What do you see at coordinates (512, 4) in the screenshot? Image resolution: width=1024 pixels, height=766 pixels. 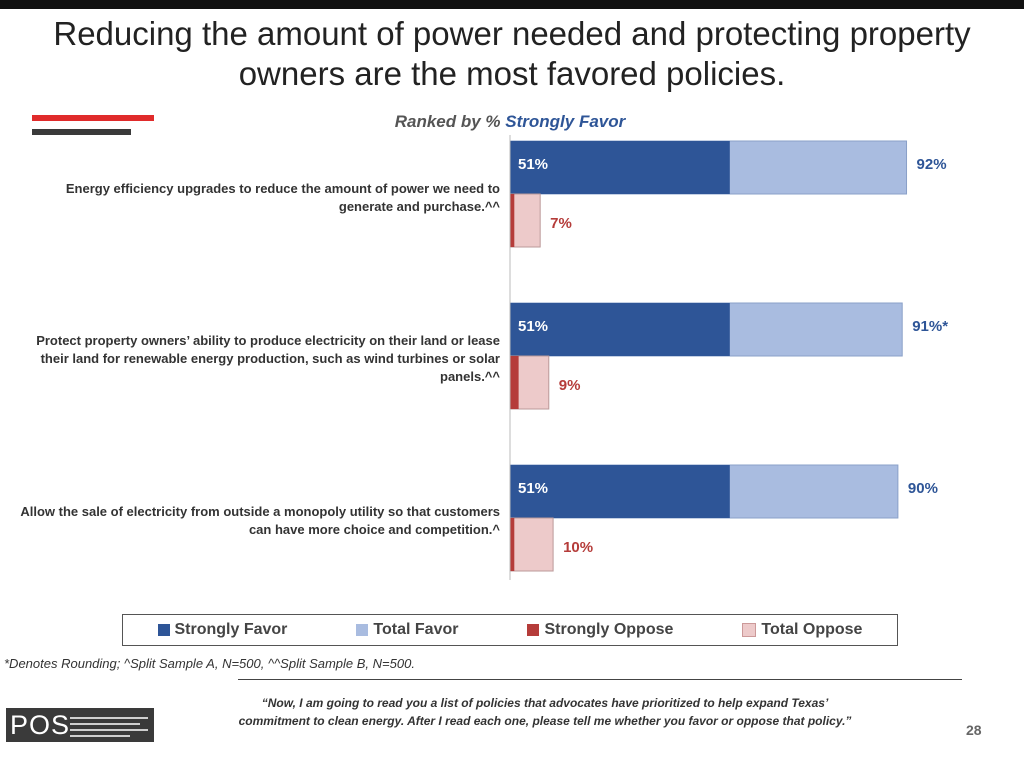 I see `top-bar` at bounding box center [512, 4].